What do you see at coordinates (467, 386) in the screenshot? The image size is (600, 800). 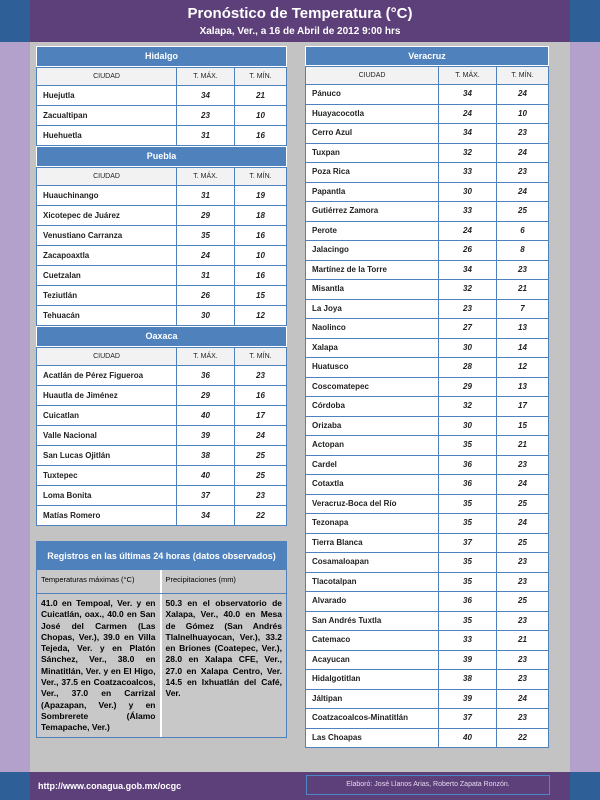 I see `temp-max: 29` at bounding box center [467, 386].